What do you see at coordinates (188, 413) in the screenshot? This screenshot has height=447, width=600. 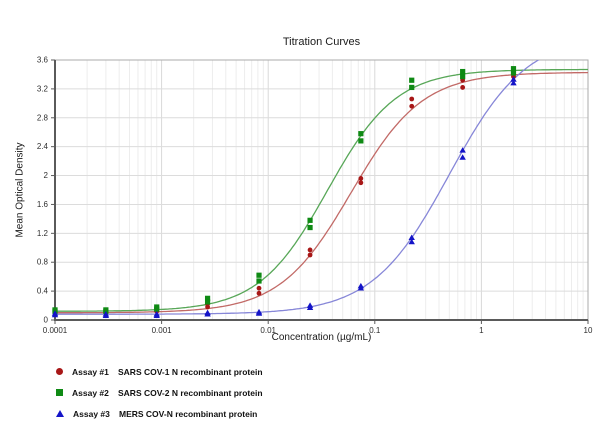 I see `assay-3-description: MERS COV-N recombinant protein` at bounding box center [188, 413].